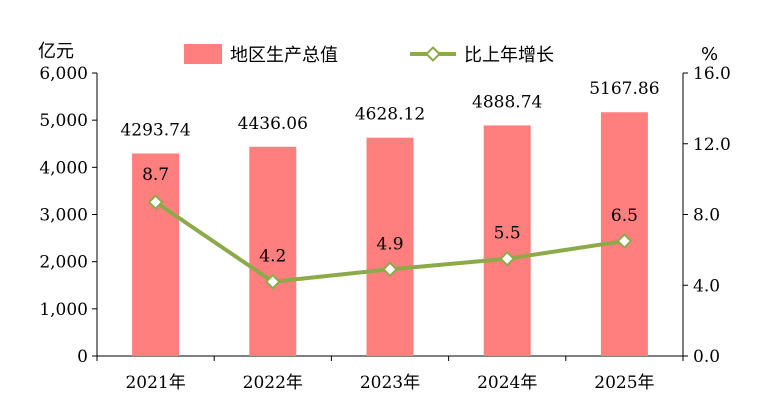  Describe the element at coordinates (63, 310) in the screenshot. I see `left-tick-label: 1,000` at that location.